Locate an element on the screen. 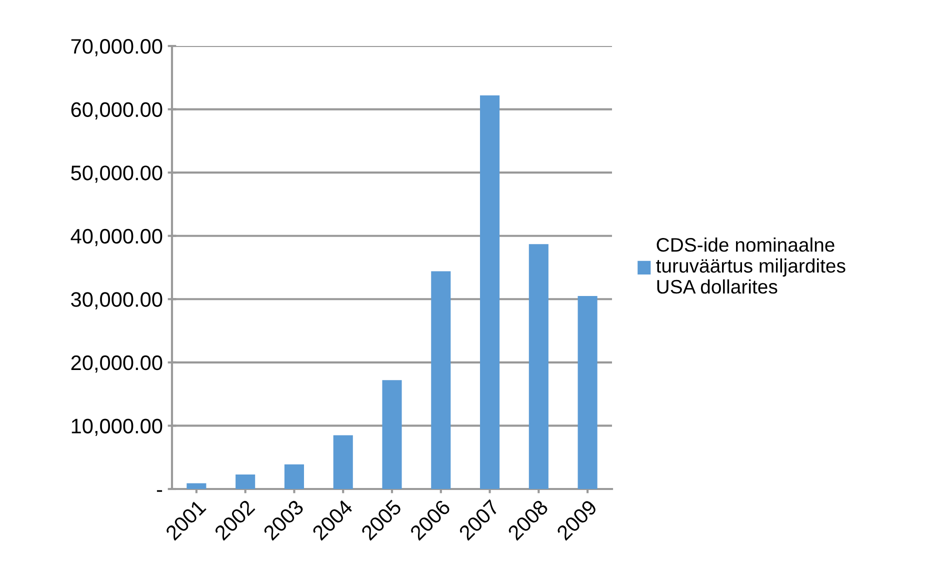 Image resolution: width=948 pixels, height=578 pixels. y-tick-label: 10,000.00 is located at coordinates (117, 427).